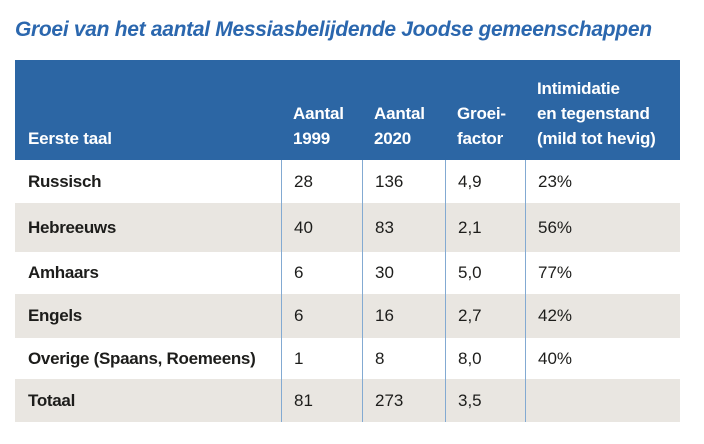  Describe the element at coordinates (403, 316) in the screenshot. I see `cell-aantal-2020: 16` at that location.